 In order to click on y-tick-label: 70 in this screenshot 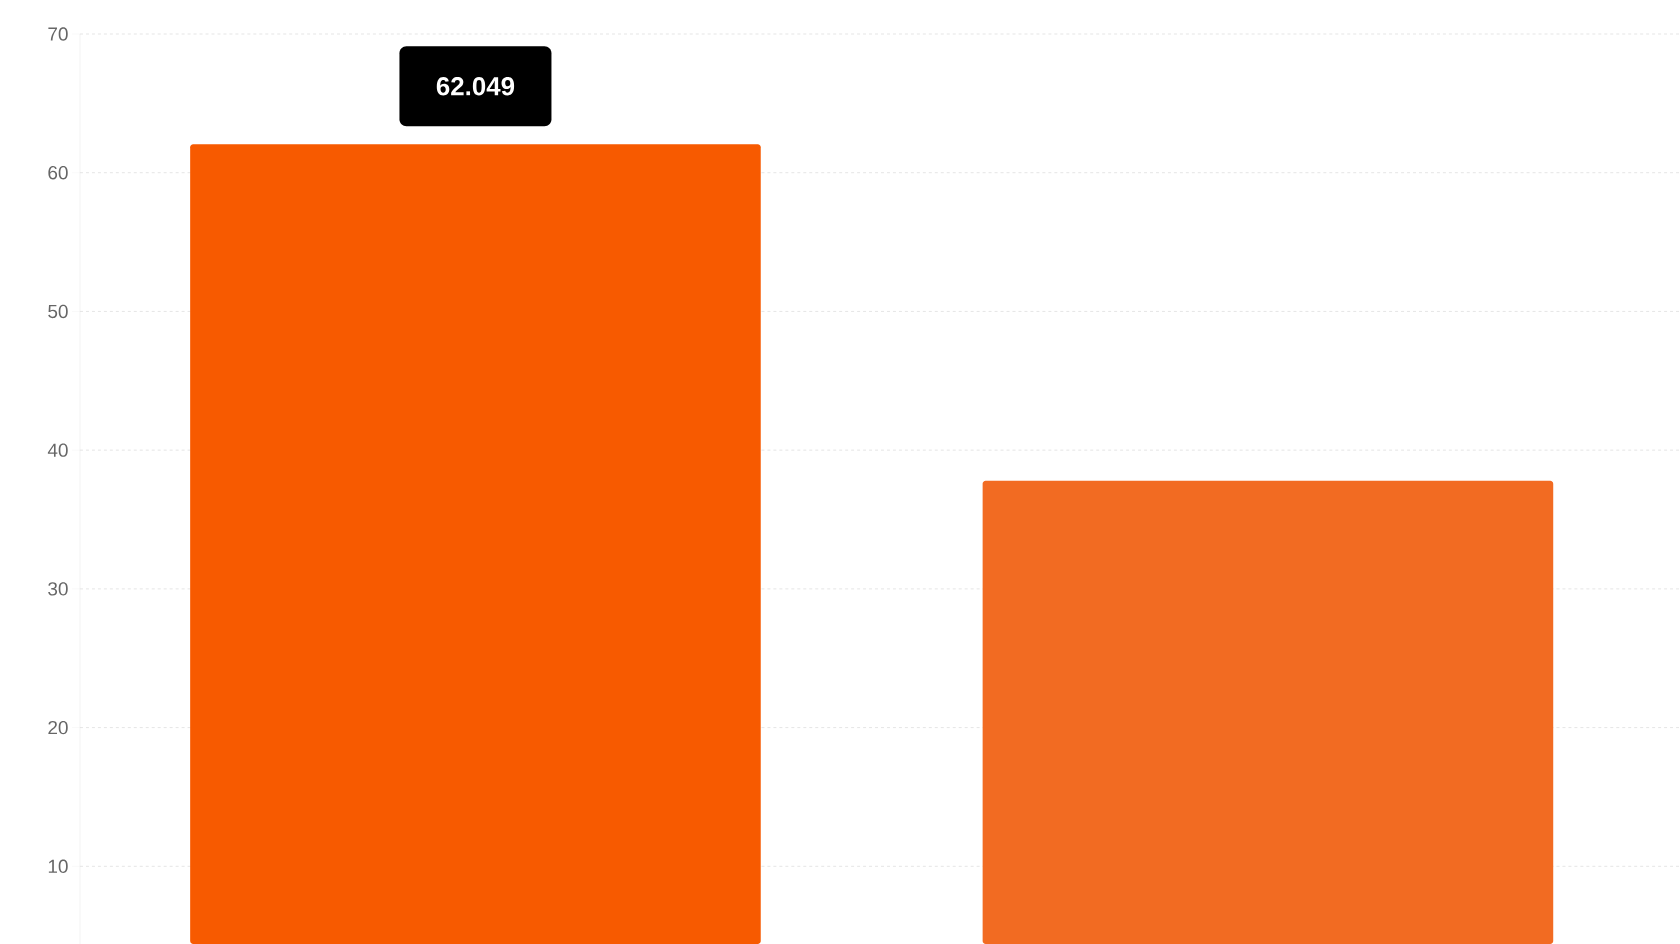, I will do `click(58, 34)`.